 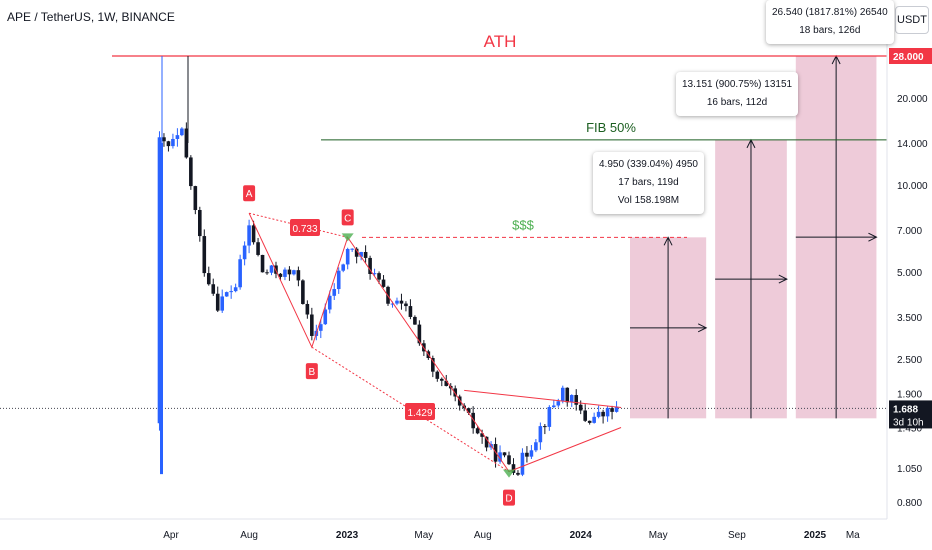 I want to click on symbol-title: APE / TetherUS, 1W, BINANCE, so click(x=91, y=17).